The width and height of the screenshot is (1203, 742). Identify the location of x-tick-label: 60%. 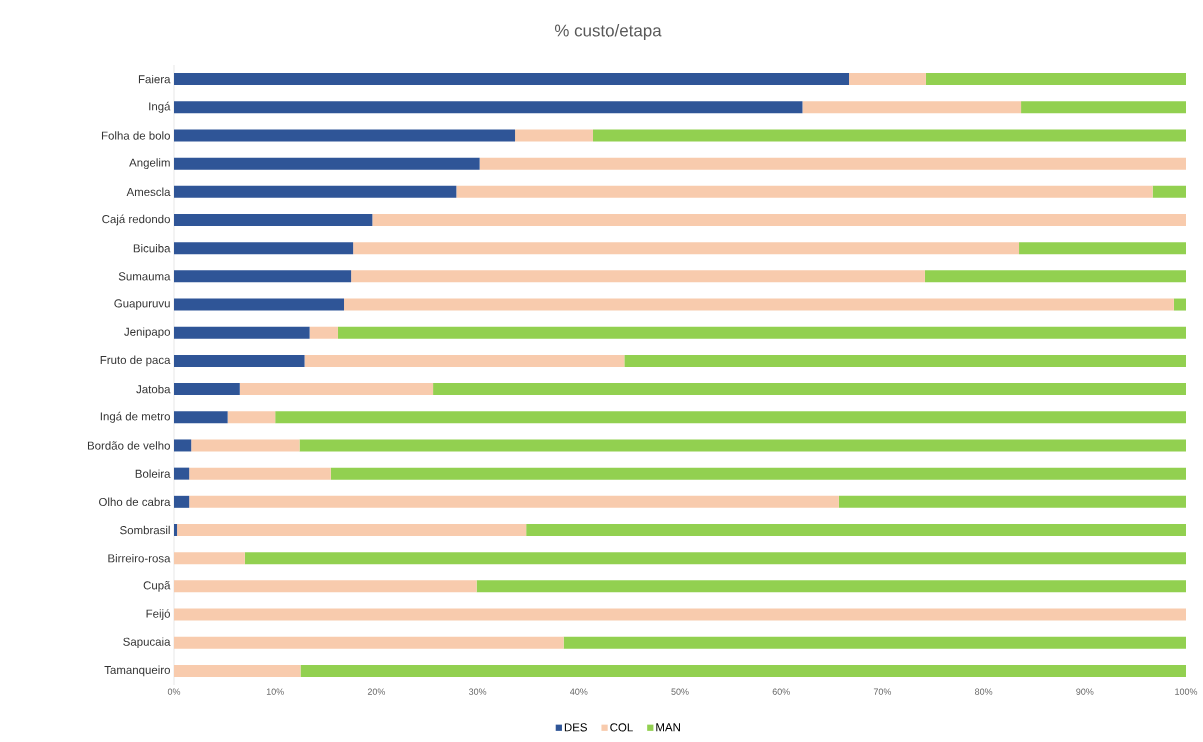
(781, 691).